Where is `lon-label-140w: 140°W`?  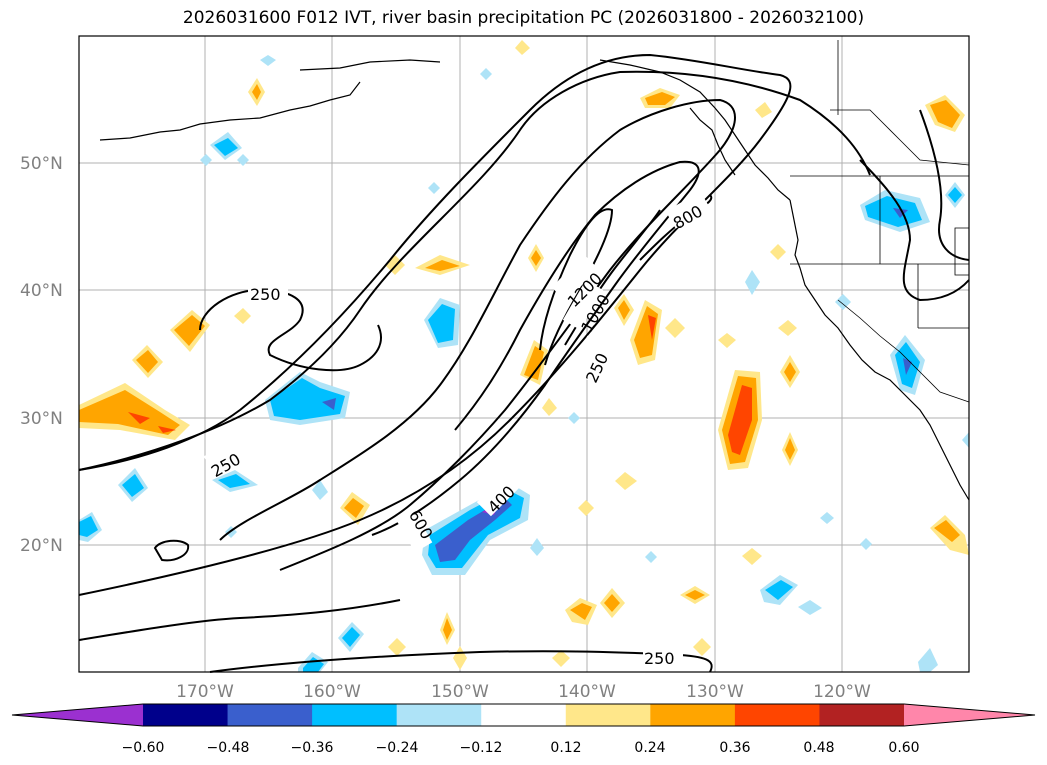 lon-label-140w: 140°W is located at coordinates (587, 692).